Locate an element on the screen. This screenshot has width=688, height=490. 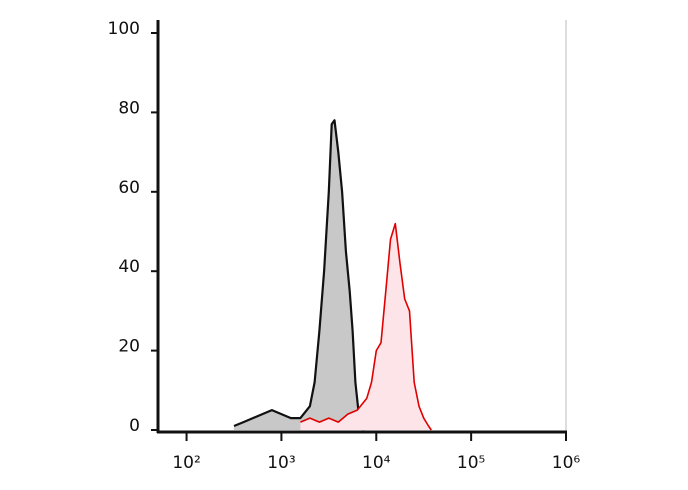
x-tick-label: 10⁶ is located at coordinates (566, 463).